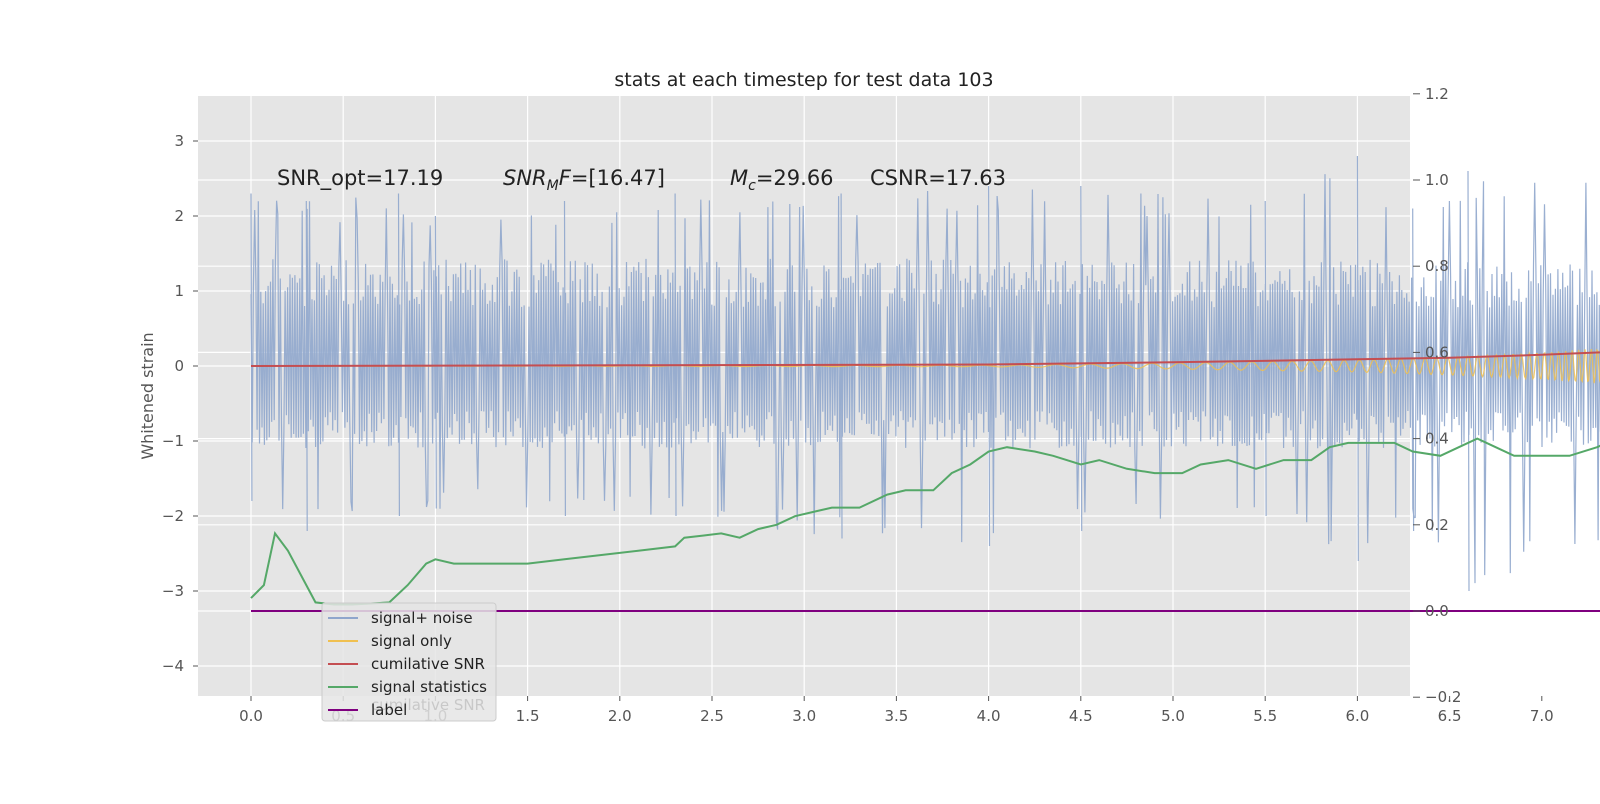 The image size is (1600, 804). Describe the element at coordinates (565, 178) in the screenshot. I see `annotation-tail-letter: F` at that location.